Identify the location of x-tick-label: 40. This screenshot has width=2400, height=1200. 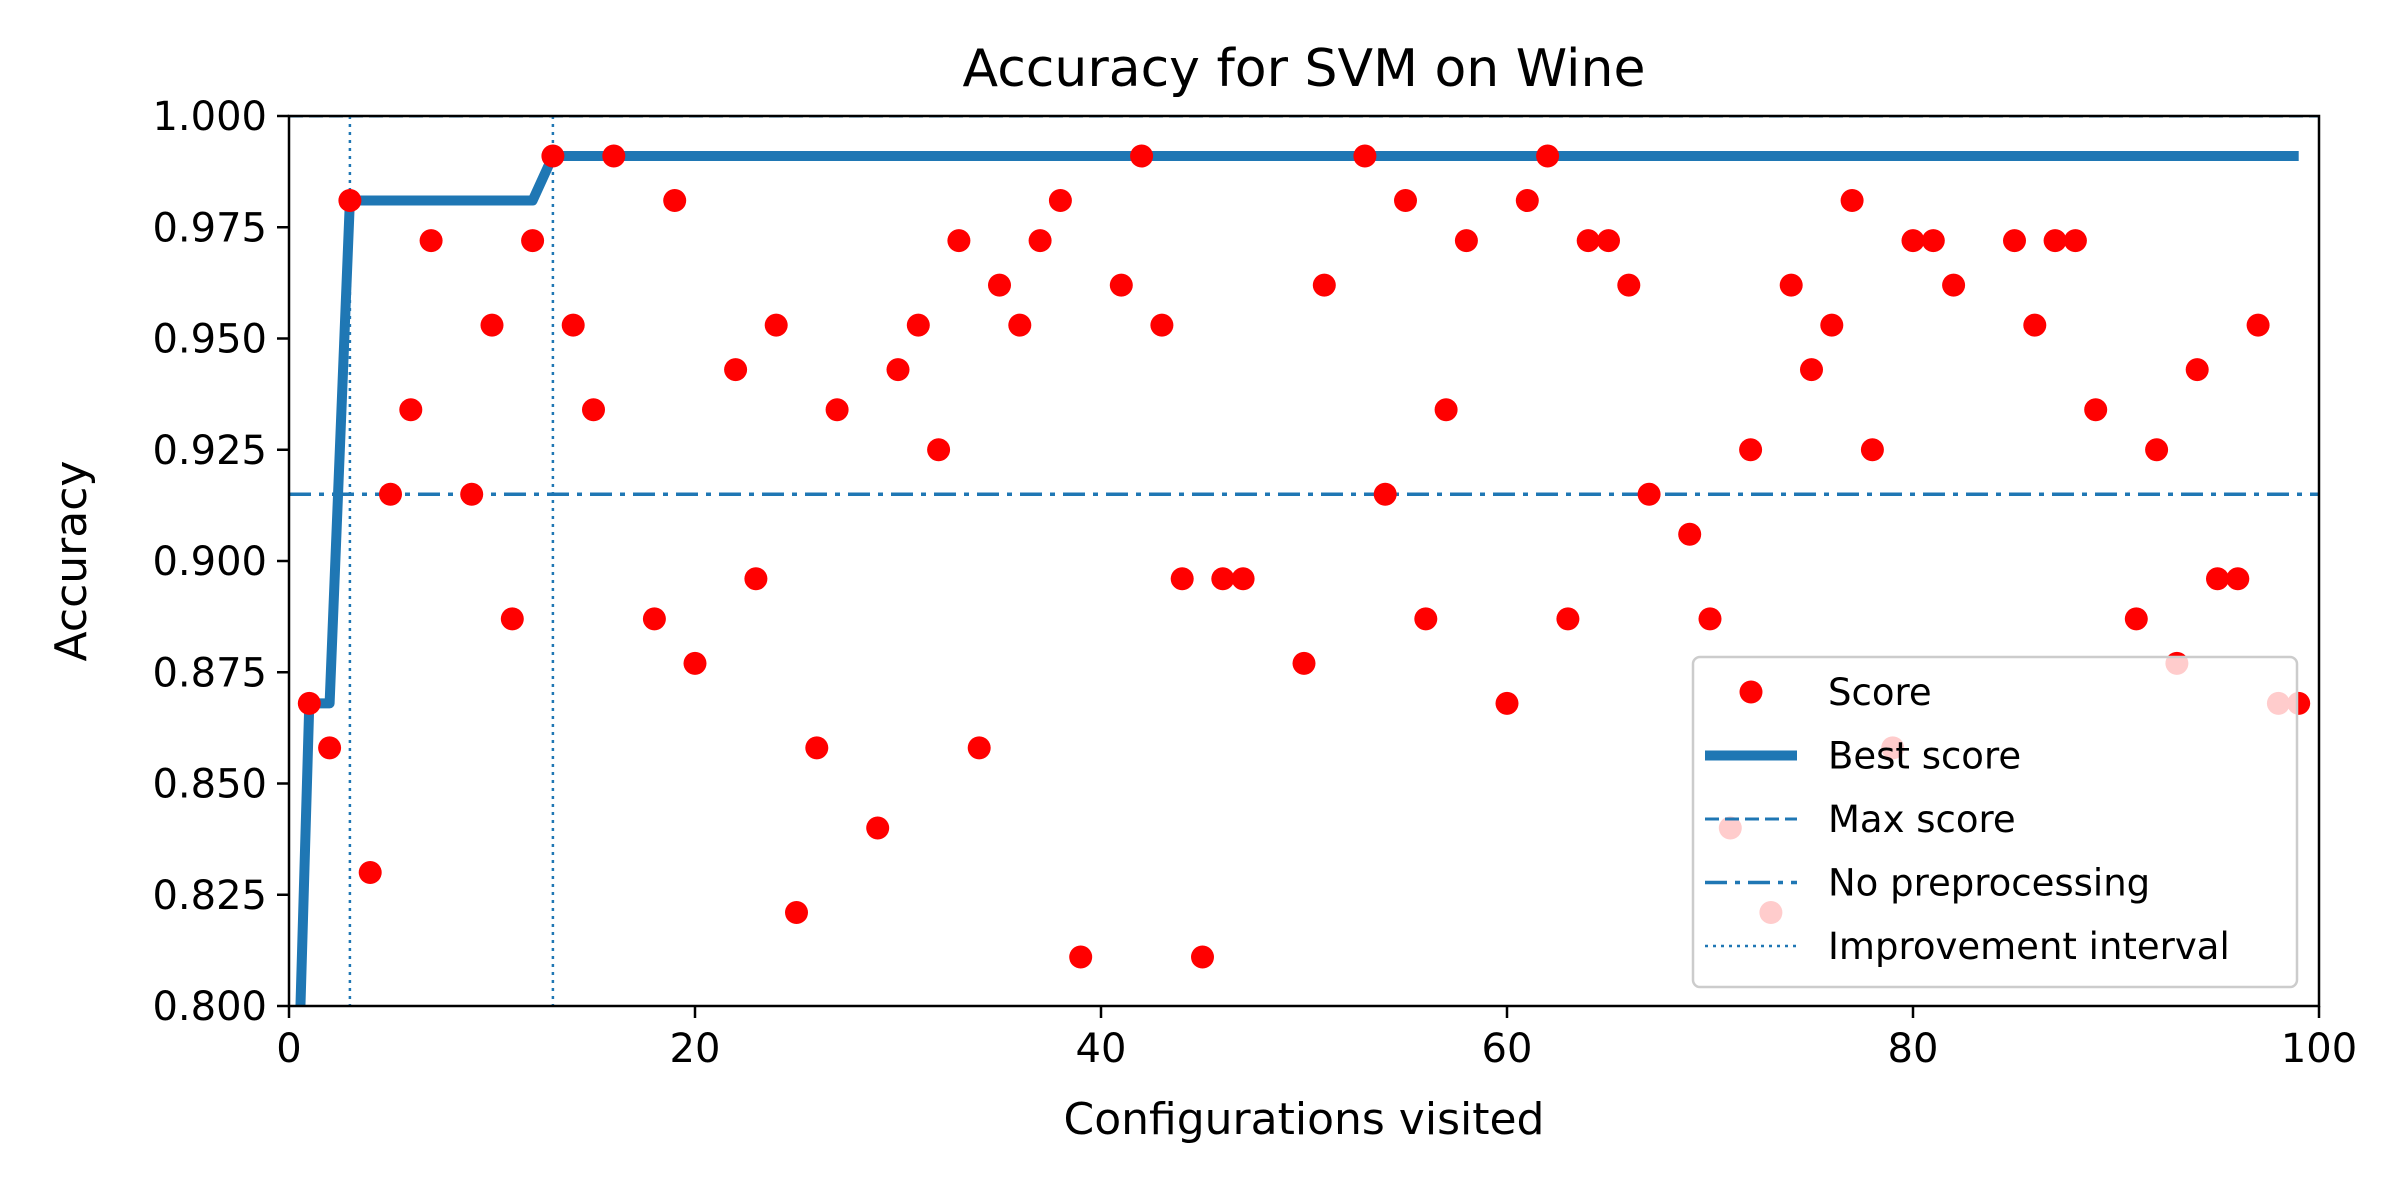
(1101, 1049).